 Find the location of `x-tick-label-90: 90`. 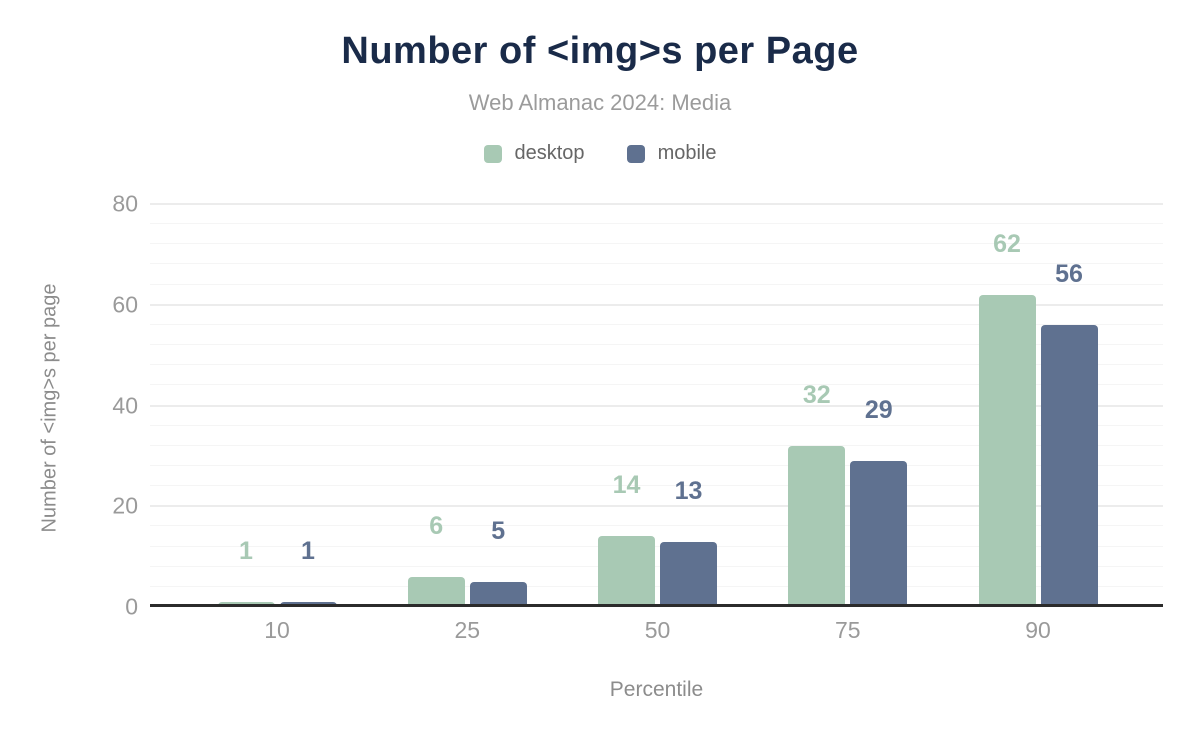

x-tick-label-90: 90 is located at coordinates (1038, 630).